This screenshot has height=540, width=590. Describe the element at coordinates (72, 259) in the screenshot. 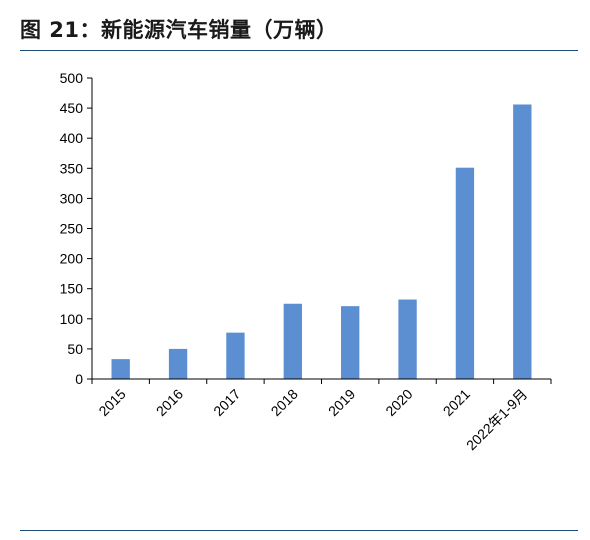

I see `y-tick-label: 200` at that location.